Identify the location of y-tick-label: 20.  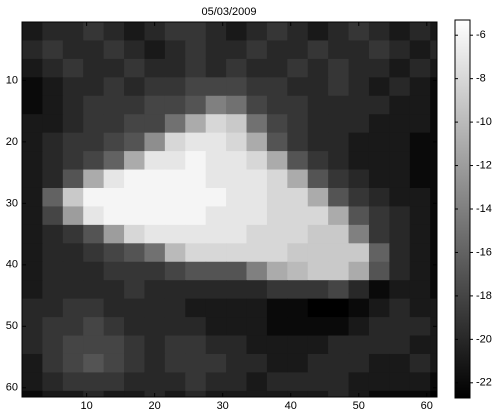
(12, 142).